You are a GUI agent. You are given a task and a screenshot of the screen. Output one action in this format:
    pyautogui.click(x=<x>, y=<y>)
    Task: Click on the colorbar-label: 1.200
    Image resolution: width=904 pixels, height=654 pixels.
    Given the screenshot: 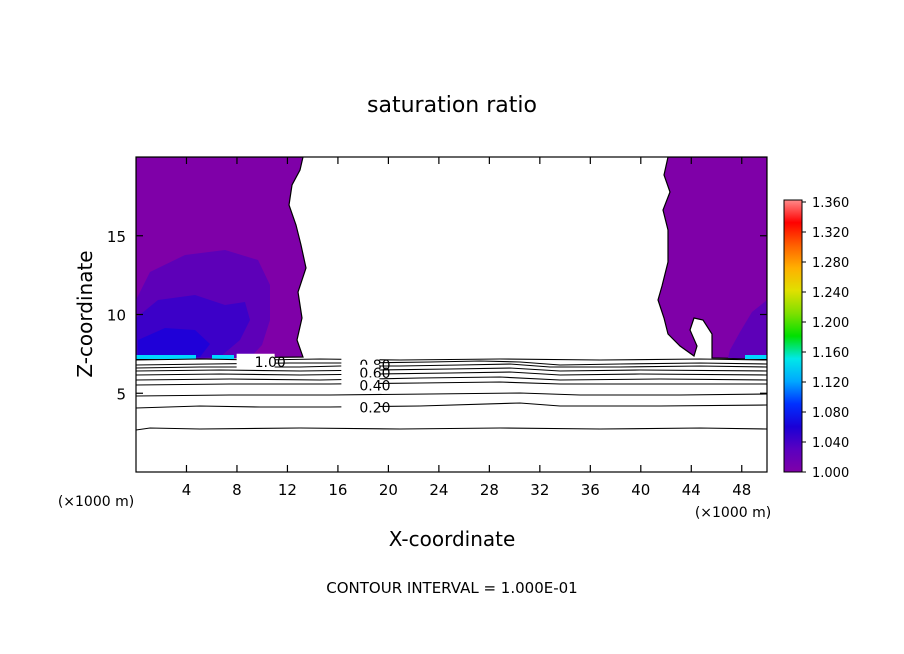 What is the action you would take?
    pyautogui.click(x=830, y=323)
    